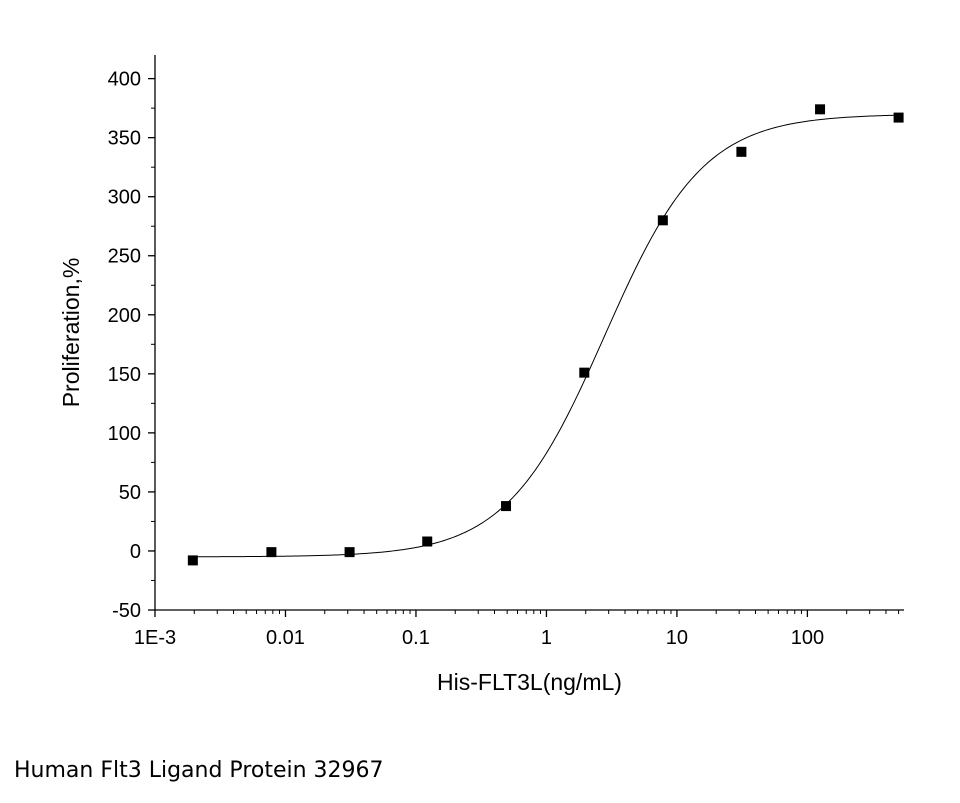 This screenshot has height=803, width=960. I want to click on x-axis-title: His-FLT3L(ng/mL), so click(529, 682).